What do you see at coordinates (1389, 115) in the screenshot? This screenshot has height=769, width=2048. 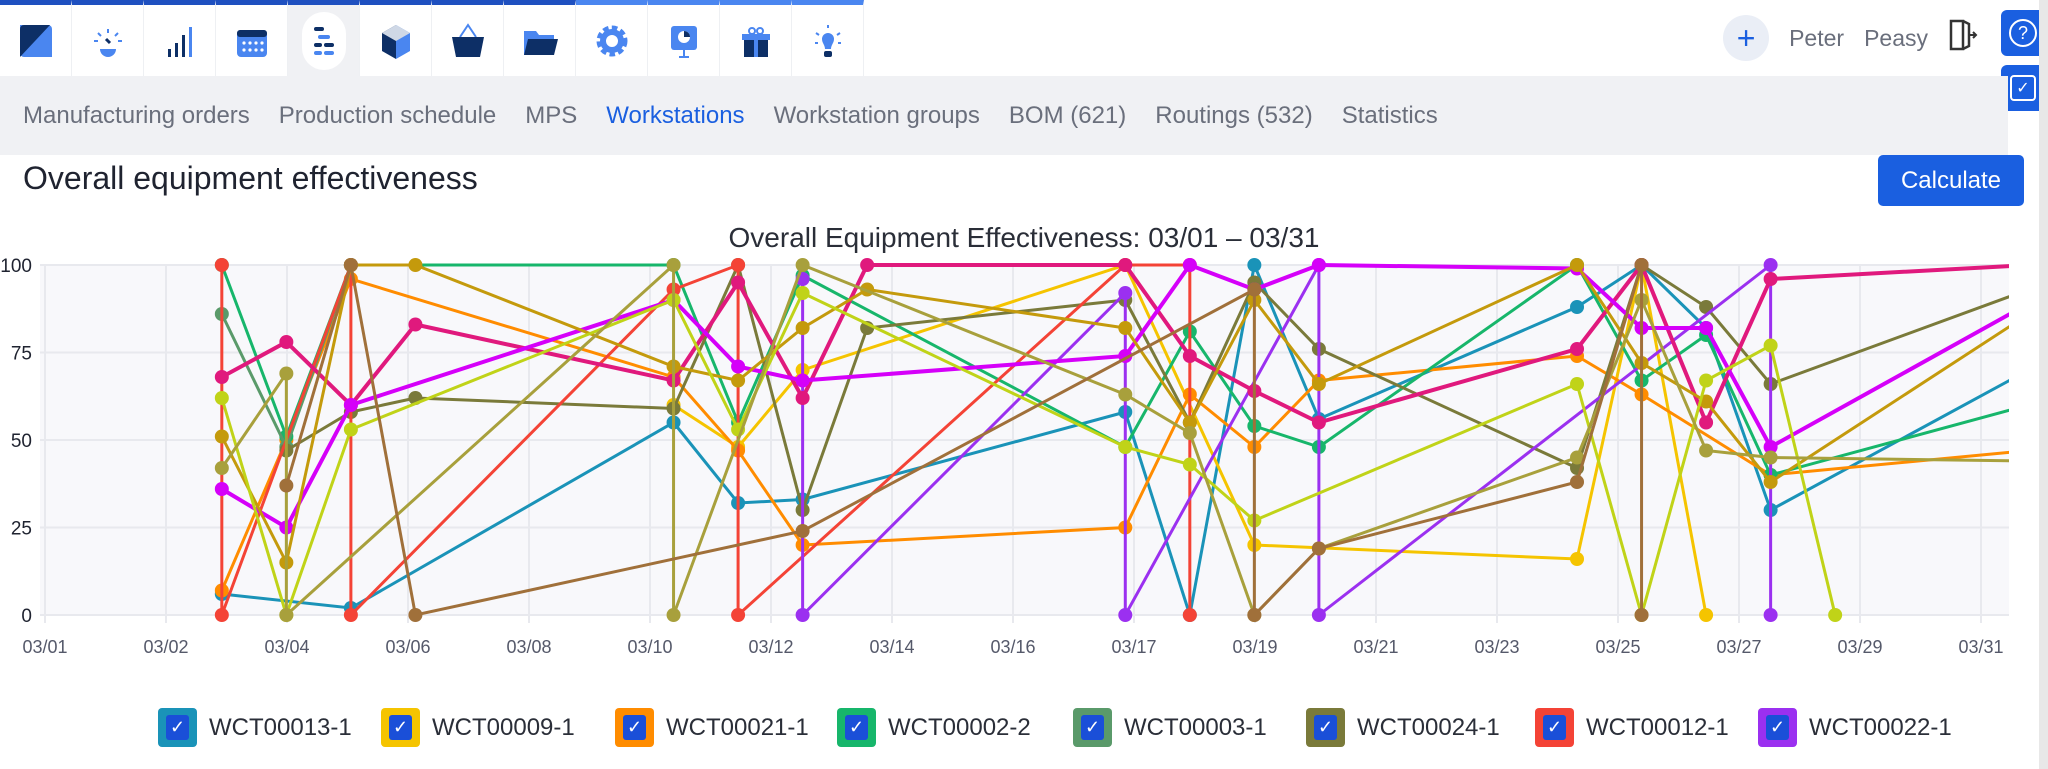 I see `subnav-statistics: Statistics` at bounding box center [1389, 115].